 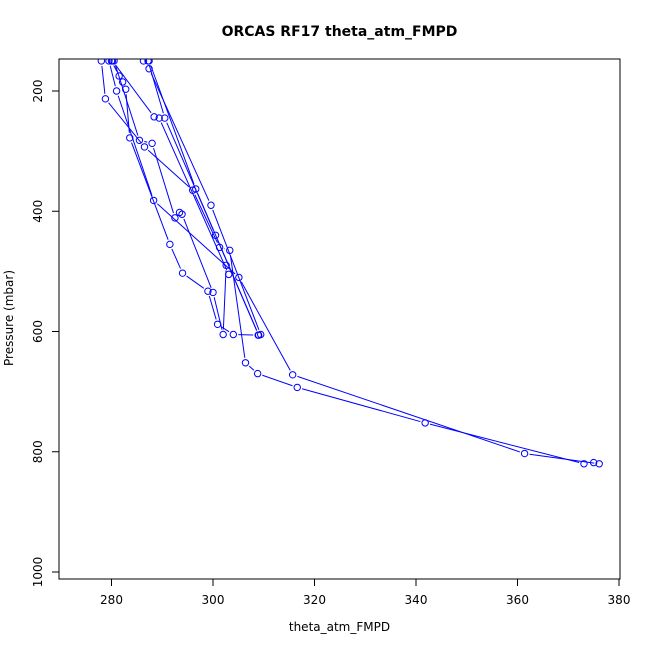 I want to click on y-tick-label: 200, so click(x=38, y=91).